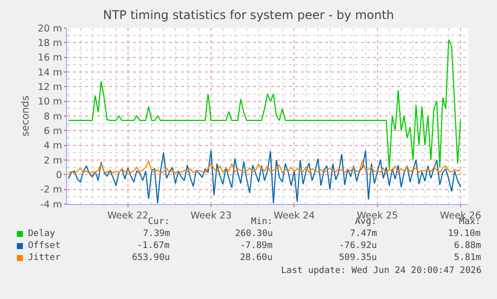 The height and width of the screenshot is (299, 497). Describe the element at coordinates (358, 246) in the screenshot. I see `text: -76.92u` at that location.